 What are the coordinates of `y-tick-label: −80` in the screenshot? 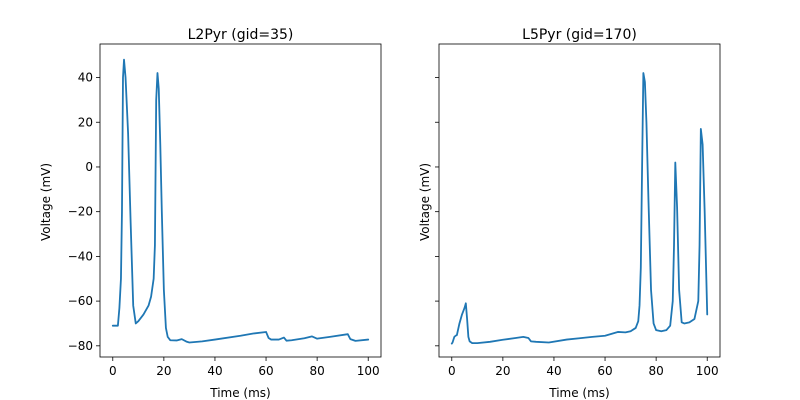 It's located at (80, 346).